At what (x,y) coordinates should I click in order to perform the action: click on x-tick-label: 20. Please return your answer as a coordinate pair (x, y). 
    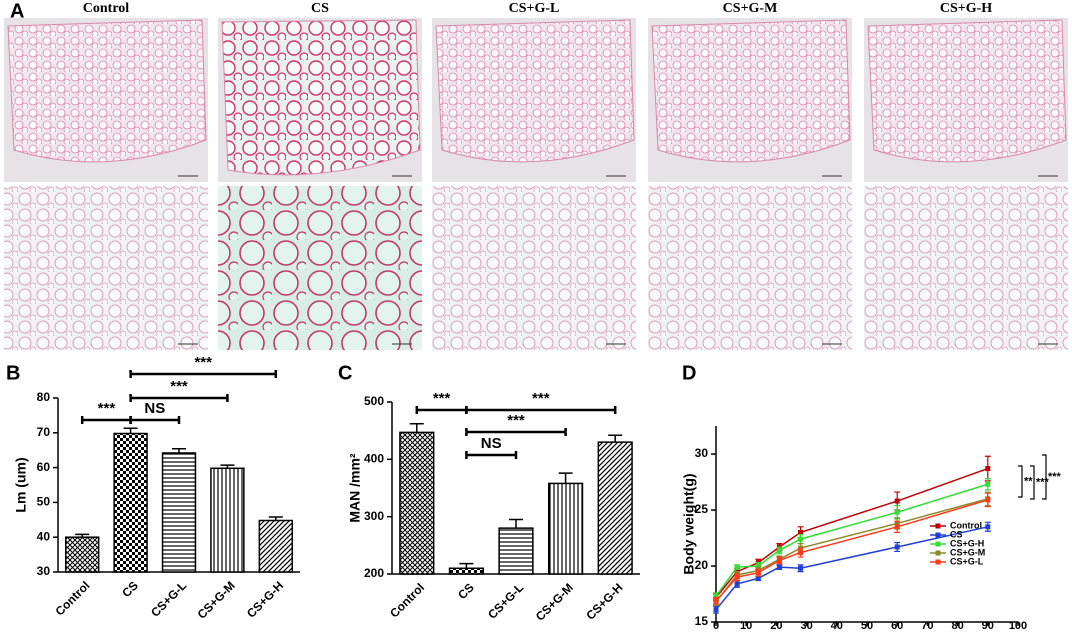
    Looking at the image, I should click on (776, 626).